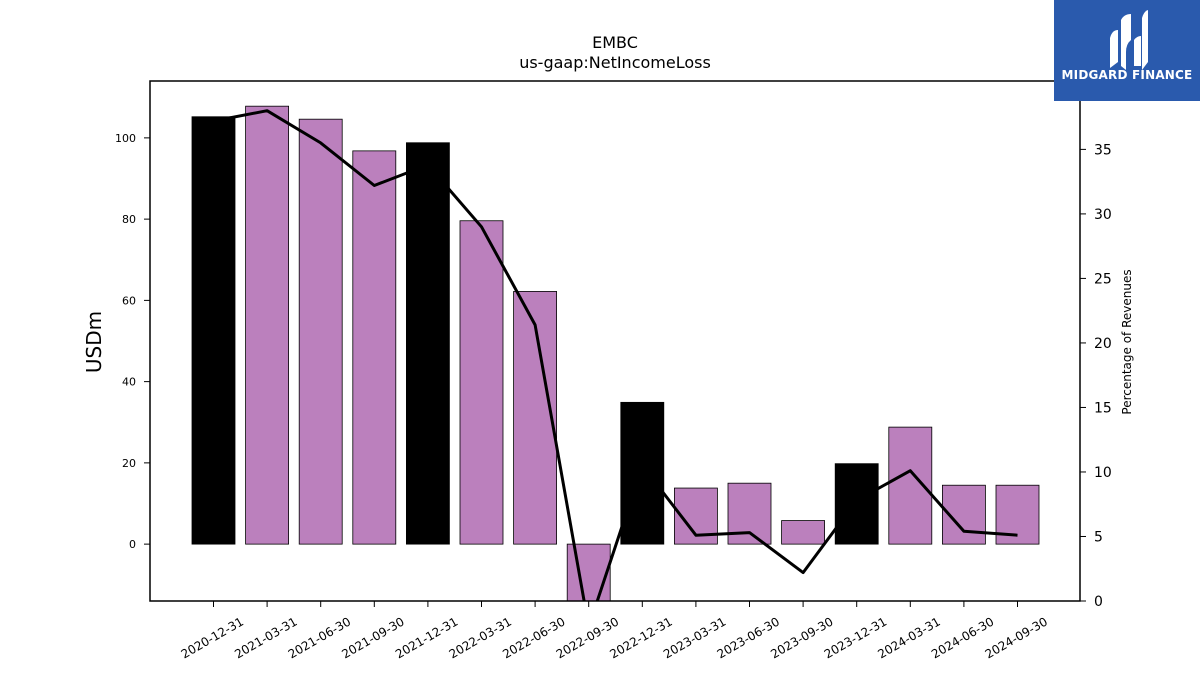  Describe the element at coordinates (1127, 75) in the screenshot. I see `logo-text: MIDGARD FINANCE` at that location.